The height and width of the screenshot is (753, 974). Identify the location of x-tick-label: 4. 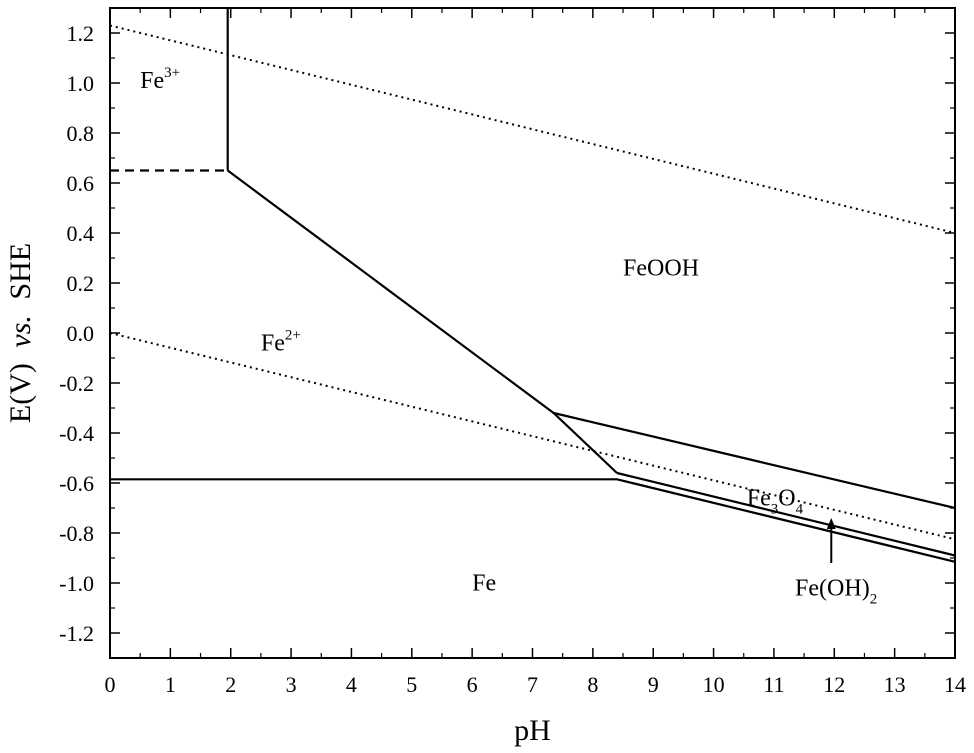
(351, 684).